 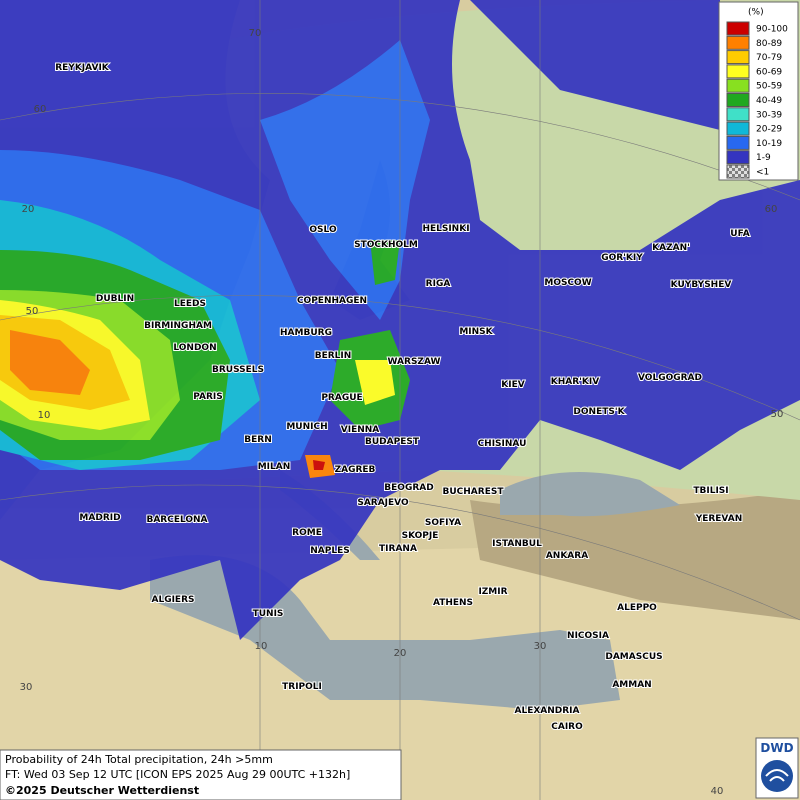 What do you see at coordinates (392, 442) in the screenshot?
I see `city-label: BUDAPEST` at bounding box center [392, 442].